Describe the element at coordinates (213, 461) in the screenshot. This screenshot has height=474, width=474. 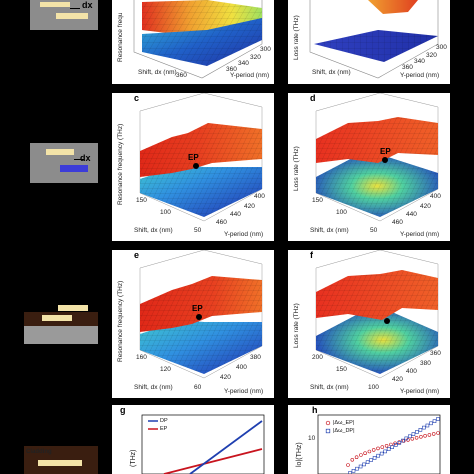
I see `ep-line` at that location.